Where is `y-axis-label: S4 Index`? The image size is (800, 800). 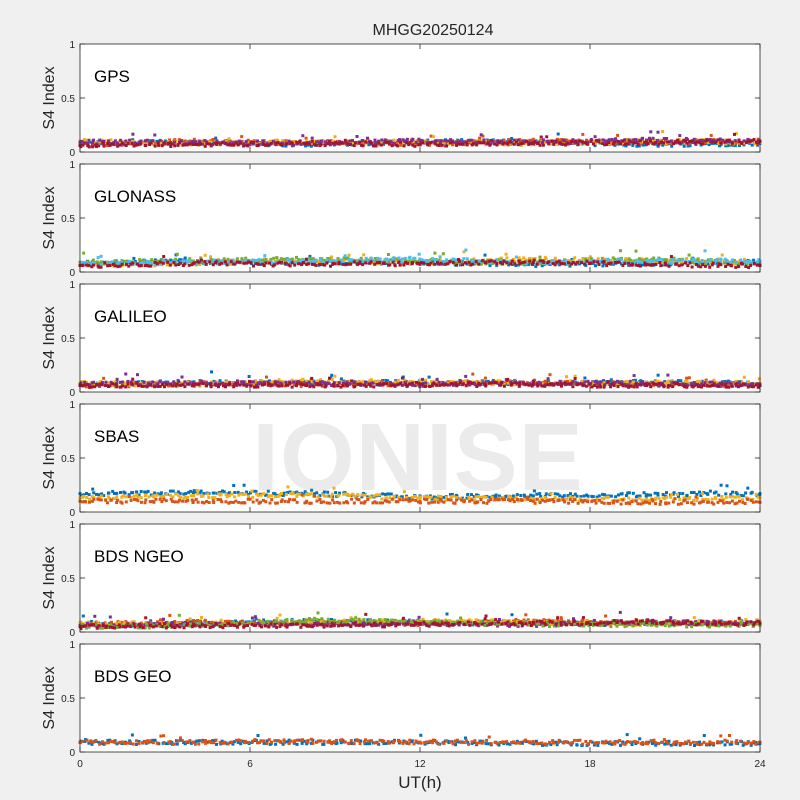
y-axis-label: S4 Index is located at coordinates (49, 97).